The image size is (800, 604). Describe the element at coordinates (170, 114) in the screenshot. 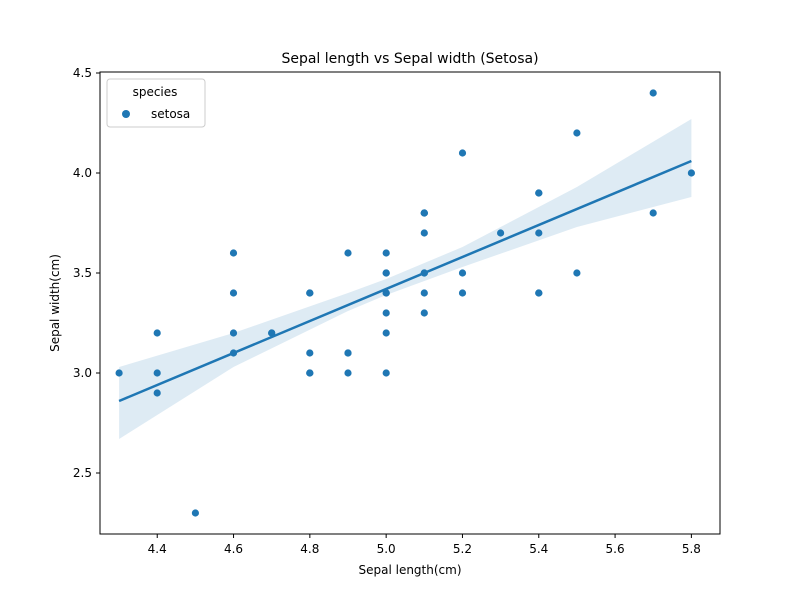

I see `legend-label-setosa: setosa` at that location.